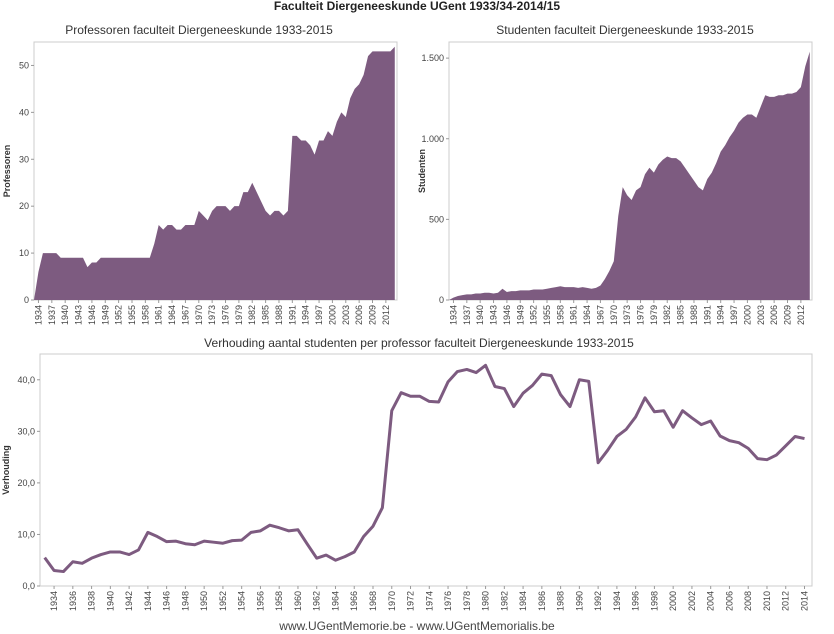 This screenshot has height=634, width=834. What do you see at coordinates (24, 206) in the screenshot?
I see `y-tick-label: 20` at bounding box center [24, 206].